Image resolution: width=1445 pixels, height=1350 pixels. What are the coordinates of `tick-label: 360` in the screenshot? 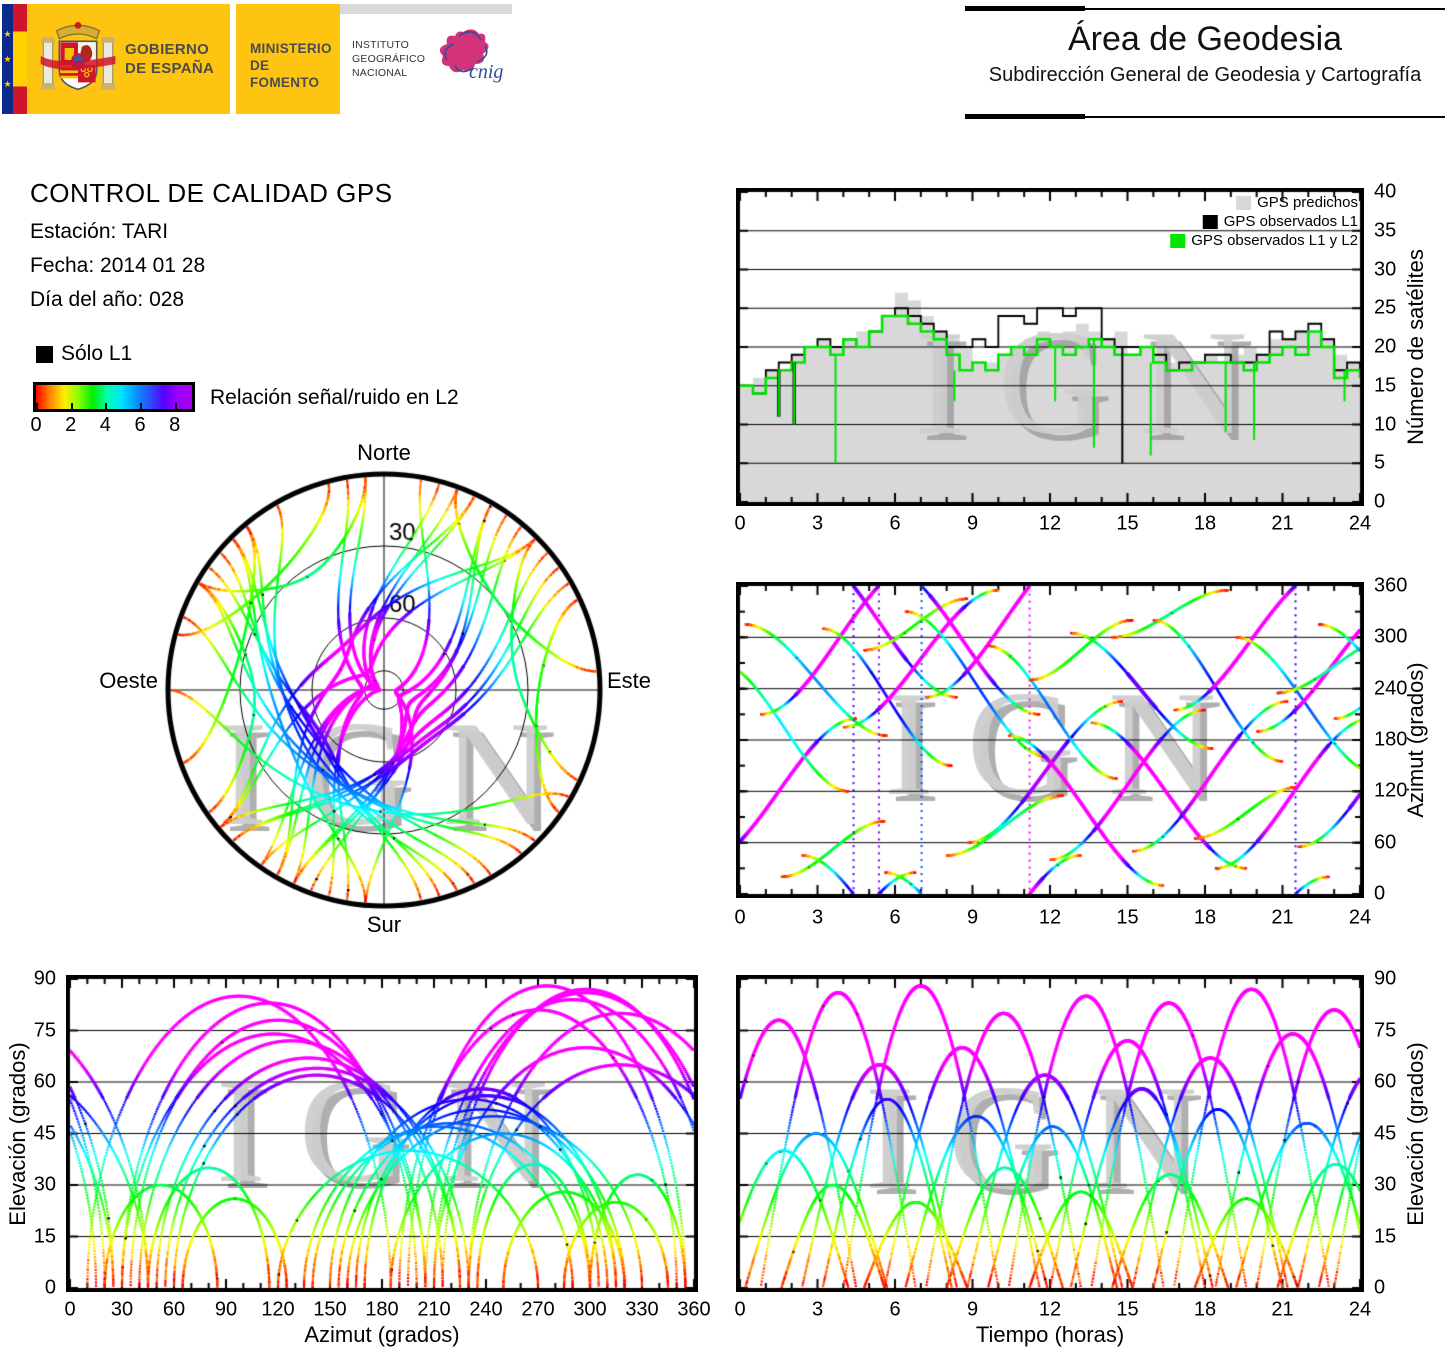 It's located at (694, 1309).